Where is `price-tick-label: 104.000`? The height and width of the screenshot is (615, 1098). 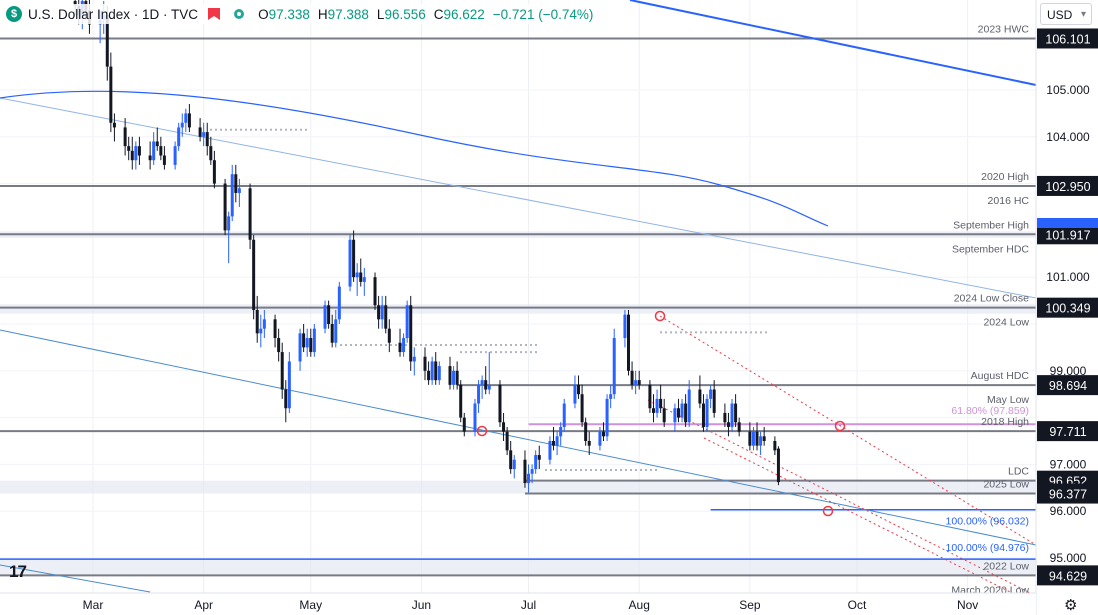 price-tick-label: 104.000 is located at coordinates (1068, 137).